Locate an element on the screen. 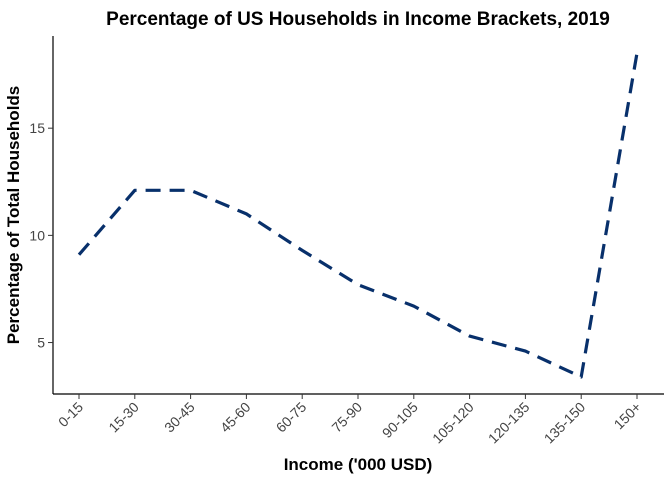  x-tick-label: 45-60 is located at coordinates (235, 417).